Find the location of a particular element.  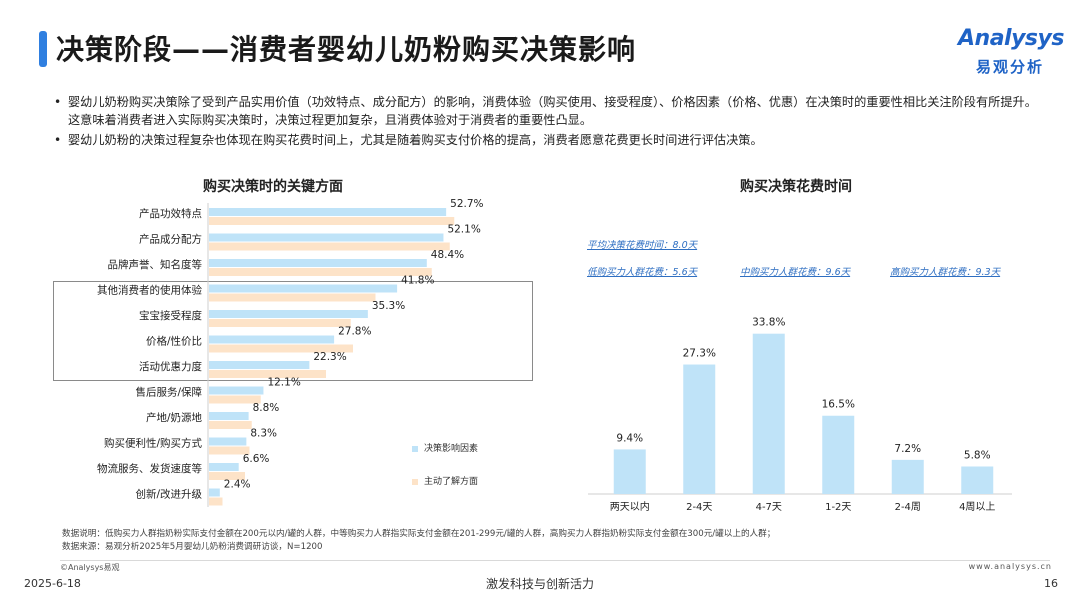

legend-series-2: 主动了解方面 is located at coordinates (445, 480).